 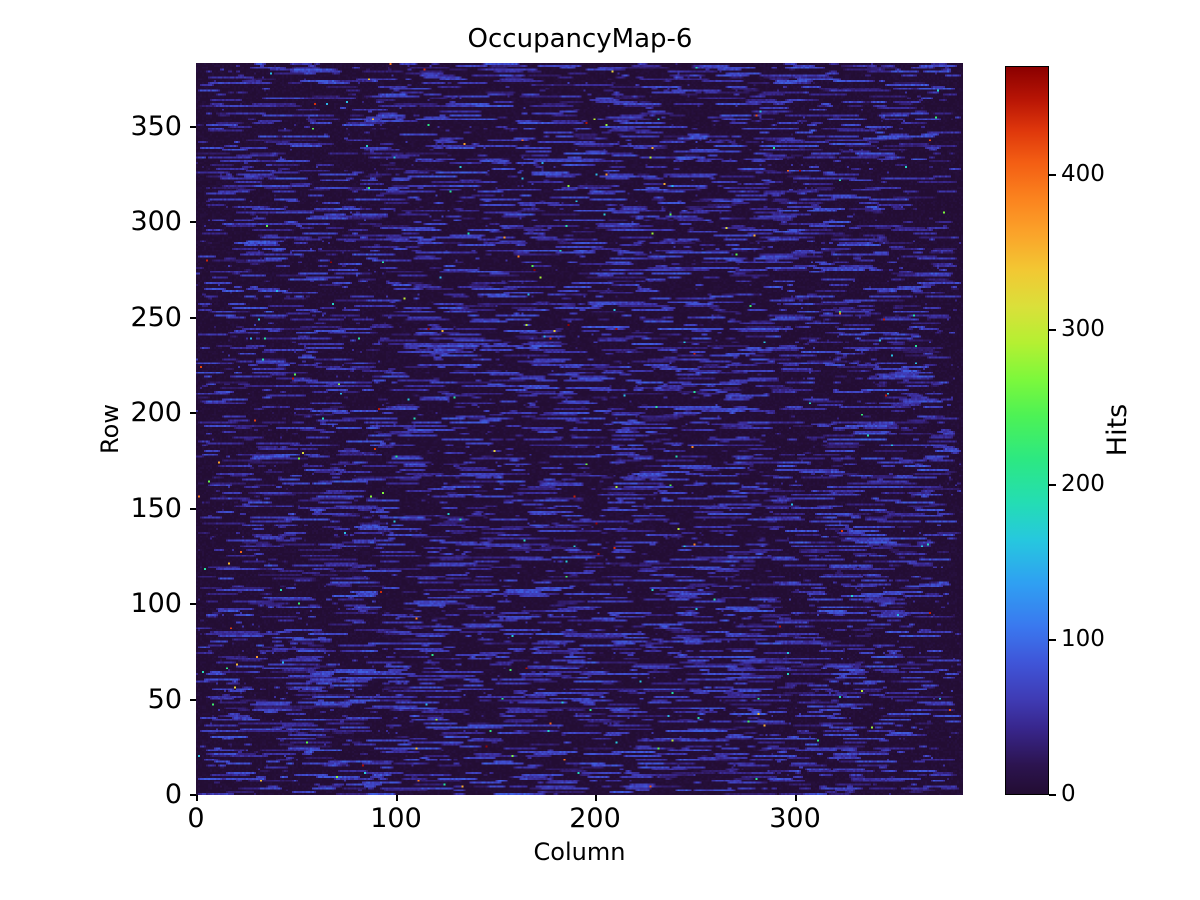 I want to click on y-tick-label-100: 100, so click(x=156, y=603).